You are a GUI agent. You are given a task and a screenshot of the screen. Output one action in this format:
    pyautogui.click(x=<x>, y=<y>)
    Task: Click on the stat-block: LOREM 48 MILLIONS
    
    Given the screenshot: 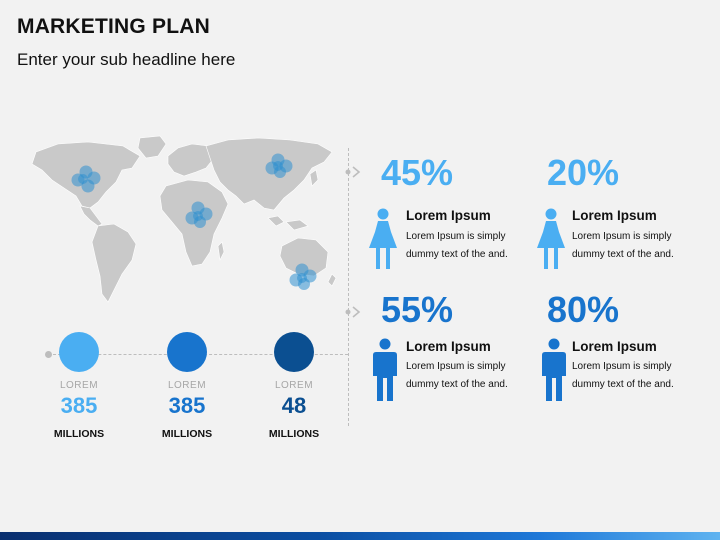 What is the action you would take?
    pyautogui.click(x=294, y=386)
    